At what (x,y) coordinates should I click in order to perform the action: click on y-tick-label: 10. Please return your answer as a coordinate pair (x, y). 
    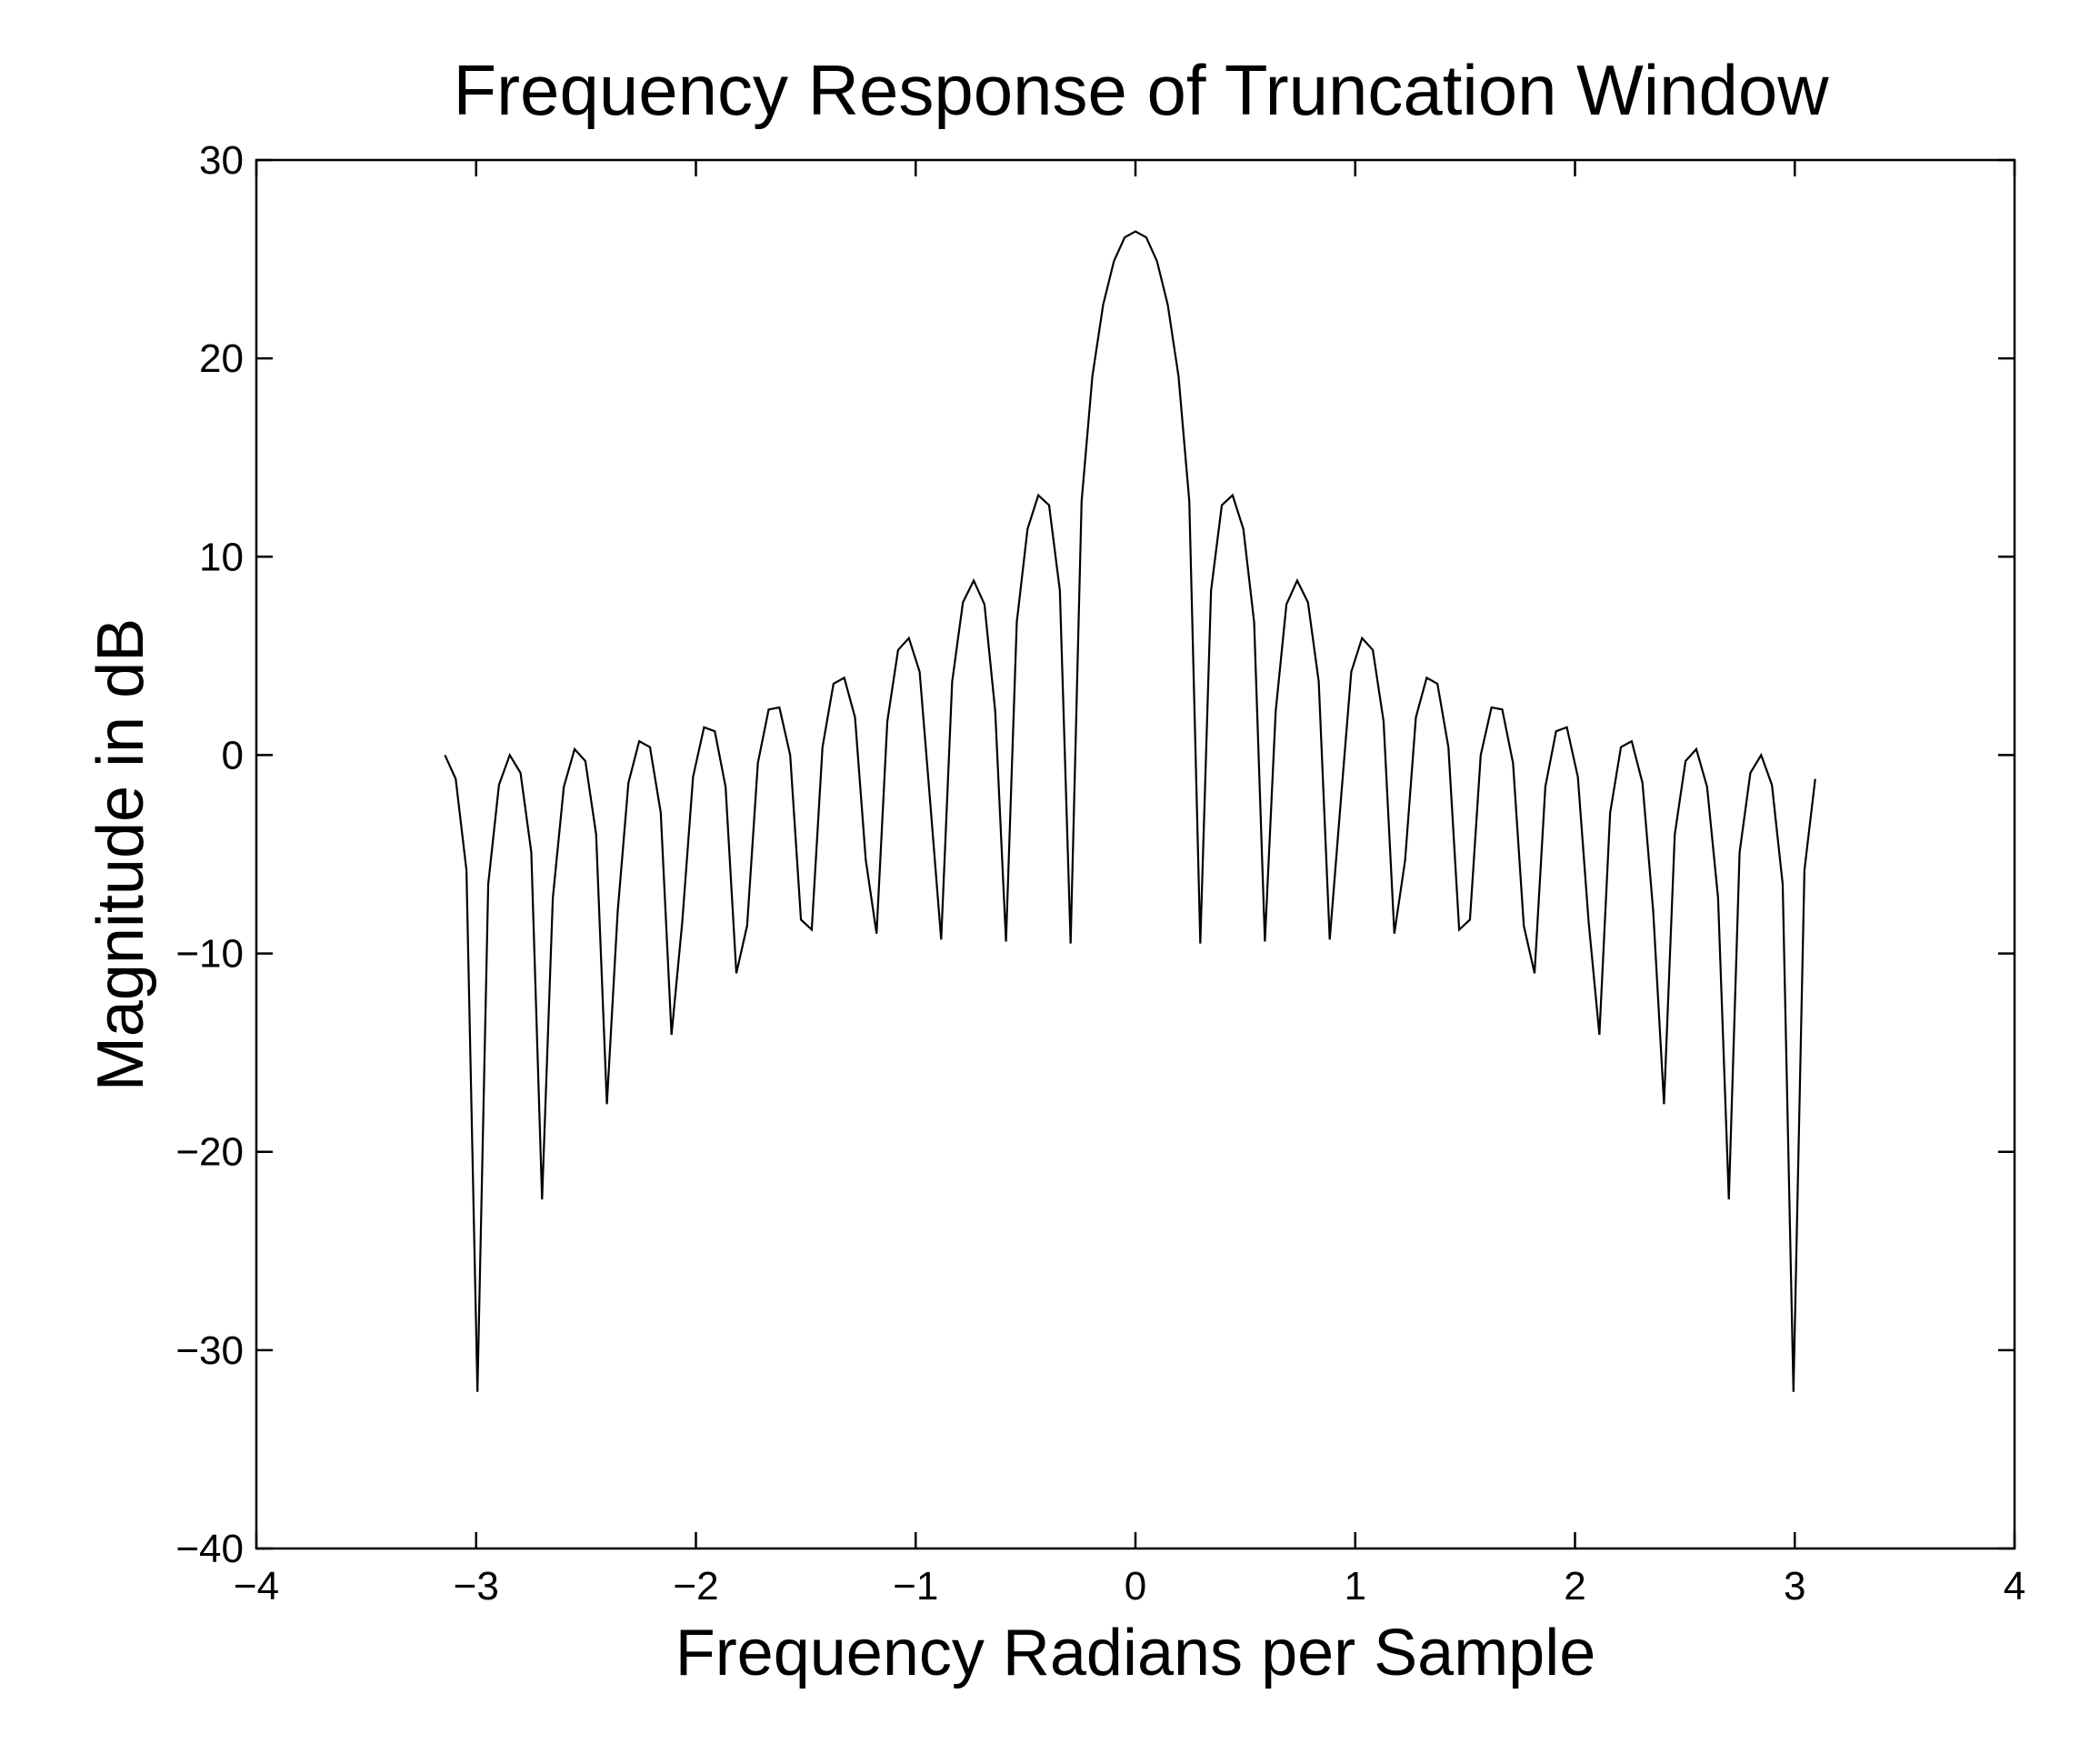
    Looking at the image, I should click on (221, 557).